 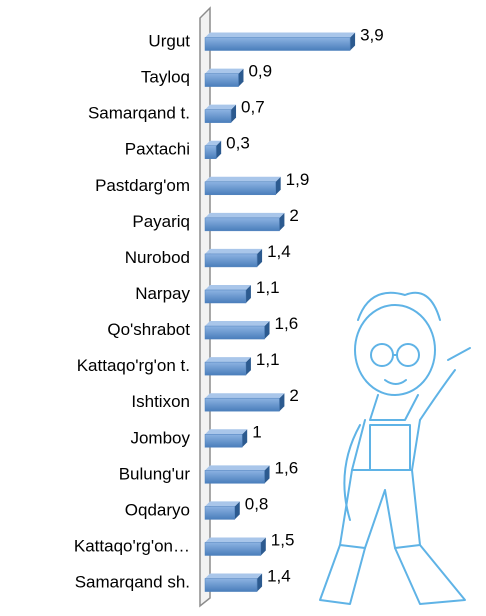 What do you see at coordinates (157, 149) in the screenshot?
I see `category-label: Paxtachi` at bounding box center [157, 149].